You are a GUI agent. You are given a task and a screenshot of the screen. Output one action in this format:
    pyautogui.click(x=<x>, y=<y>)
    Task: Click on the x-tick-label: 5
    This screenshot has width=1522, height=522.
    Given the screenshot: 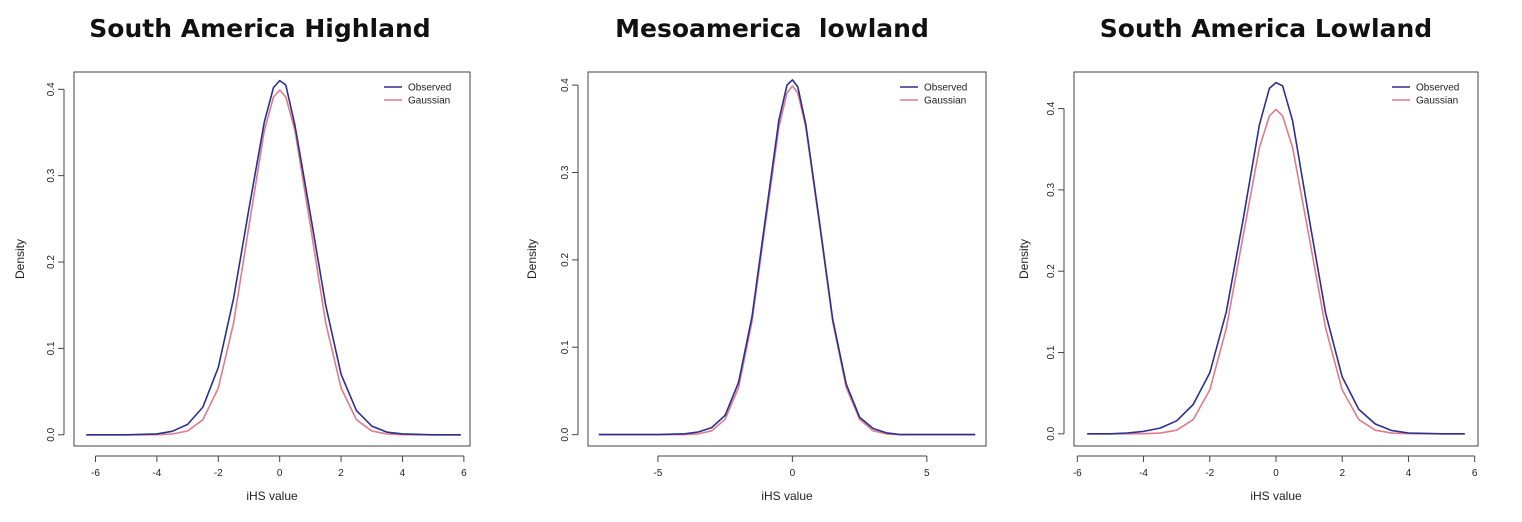 What is the action you would take?
    pyautogui.click(x=927, y=473)
    